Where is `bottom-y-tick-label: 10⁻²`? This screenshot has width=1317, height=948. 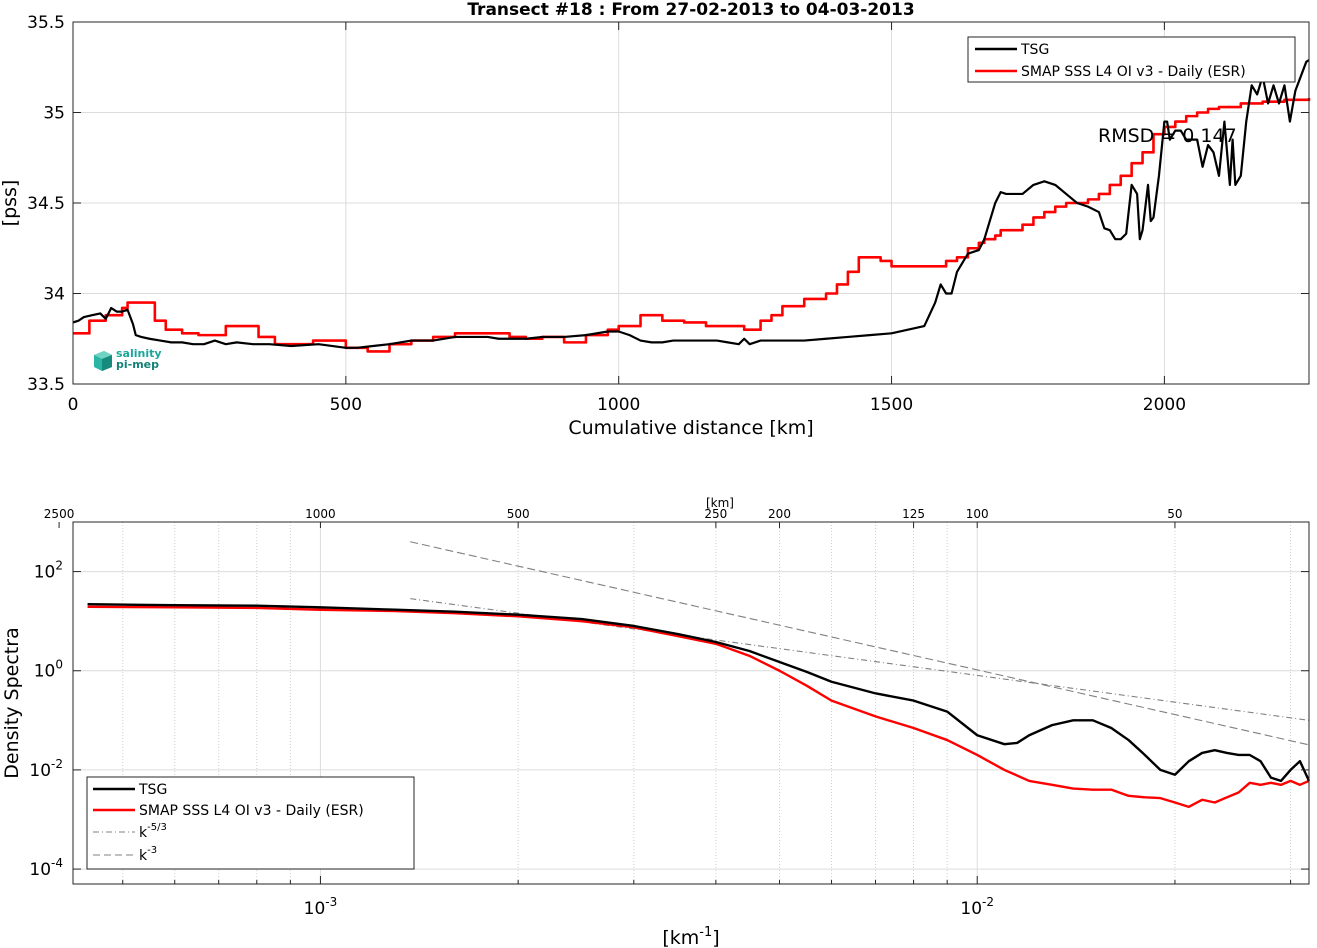
bottom-y-tick-label: 10⁻² is located at coordinates (46, 769).